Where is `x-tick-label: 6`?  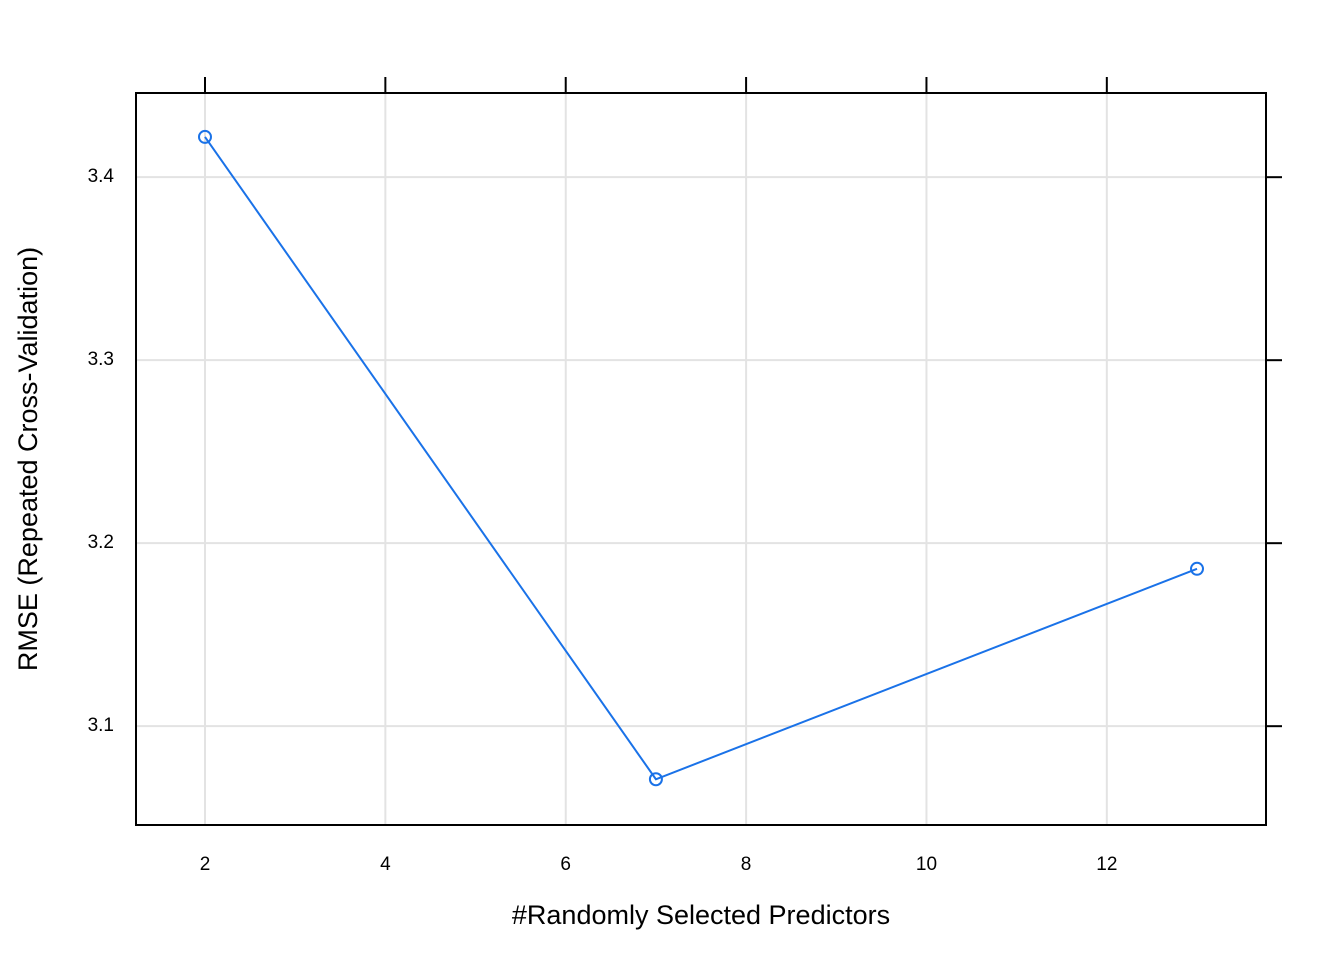 x-tick-label: 6 is located at coordinates (565, 864).